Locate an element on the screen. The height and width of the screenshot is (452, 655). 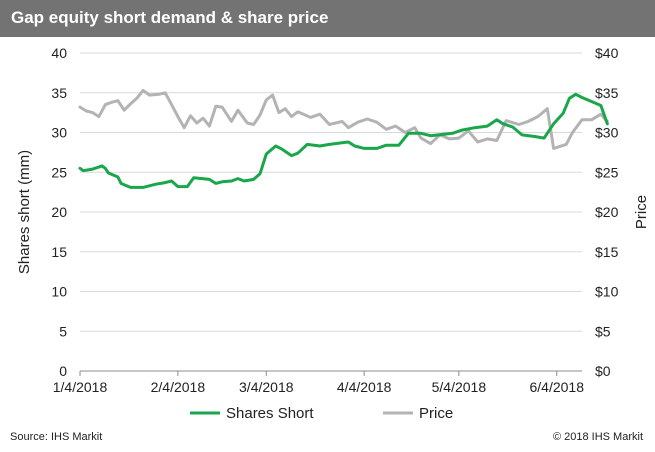
source-note: Source: IHS Markit is located at coordinates (56, 437).